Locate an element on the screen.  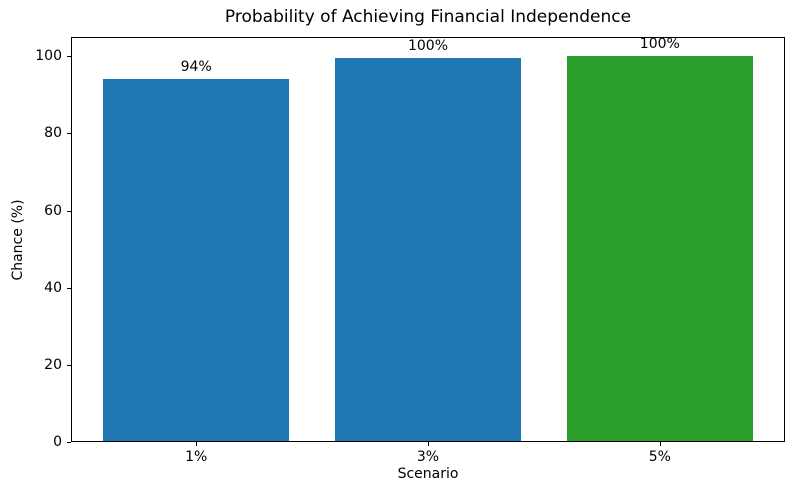
x-axis-label: Scenario is located at coordinates (428, 474).